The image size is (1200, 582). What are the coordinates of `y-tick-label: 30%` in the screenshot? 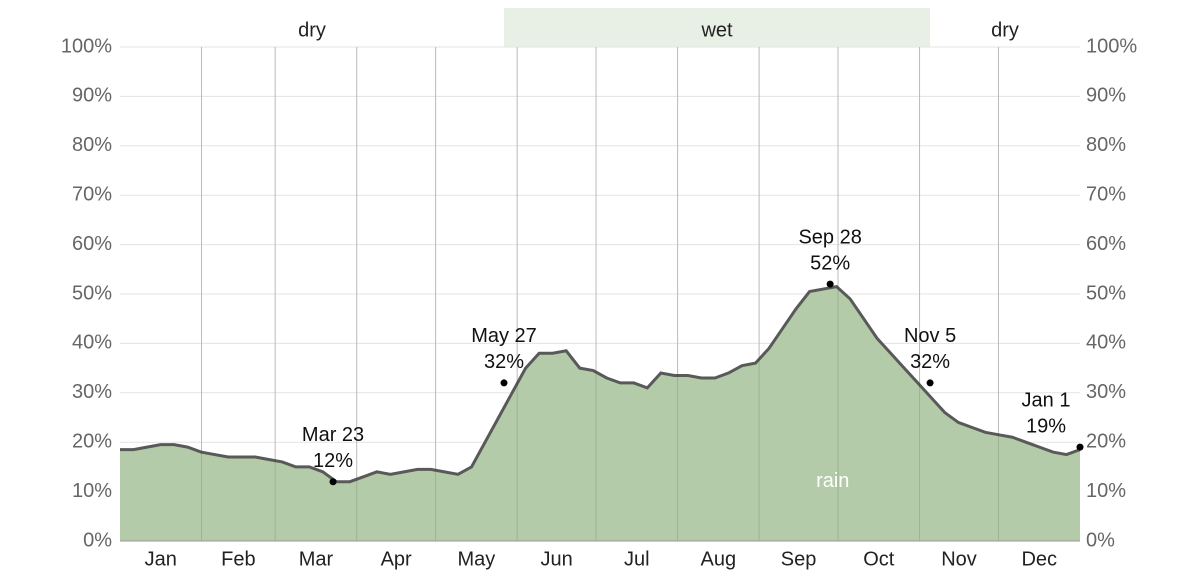 It's located at (92, 392).